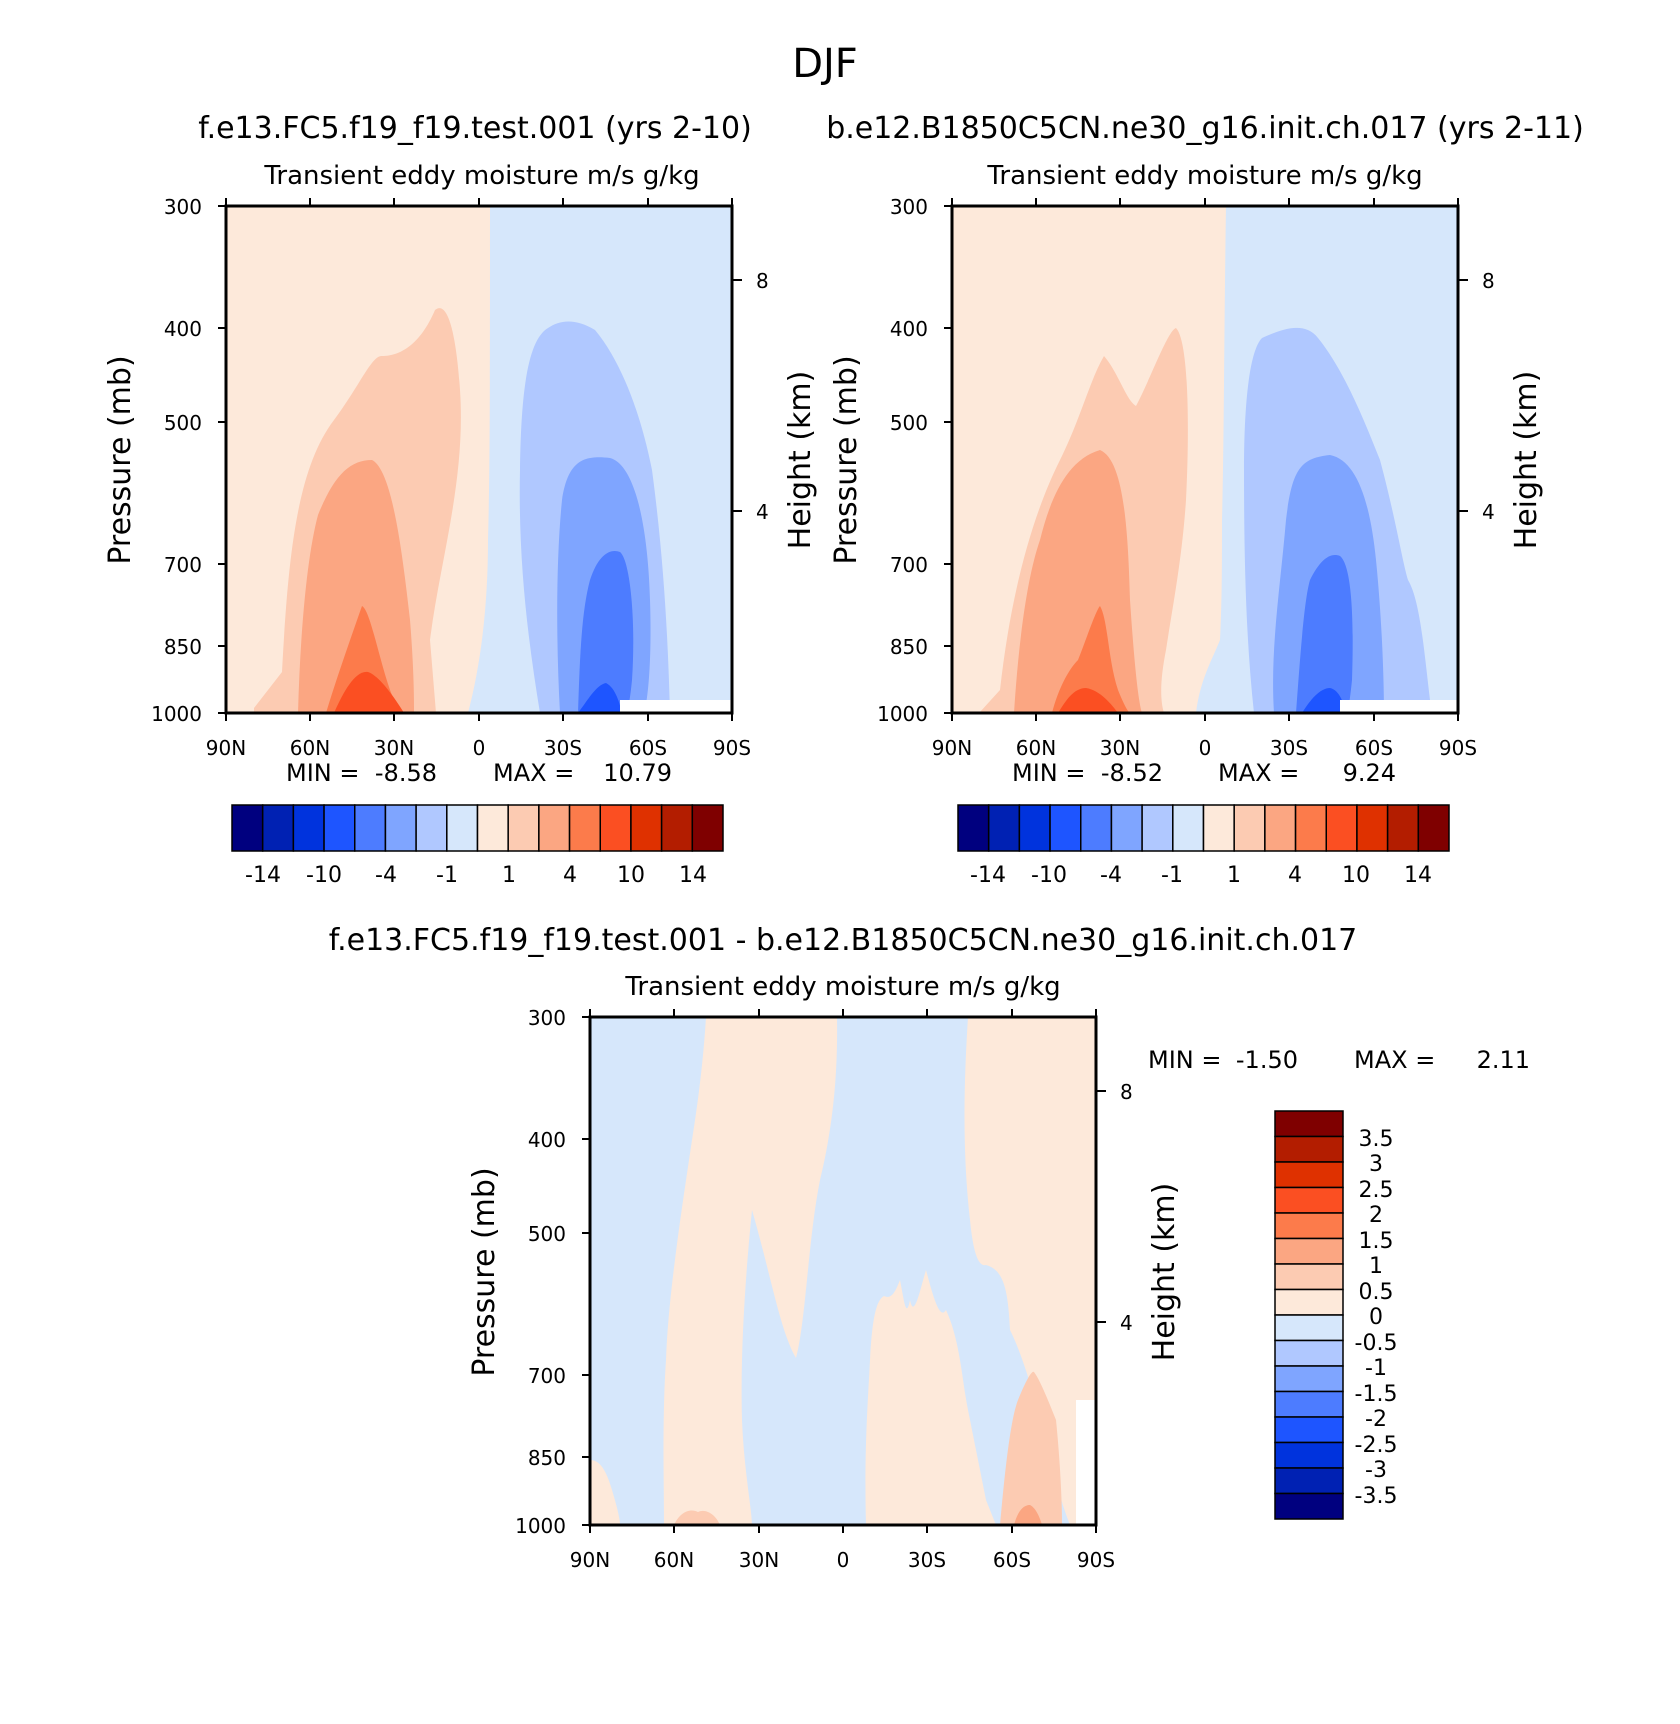  What do you see at coordinates (952, 748) in the screenshot?
I see `panel2-xtick: 90N` at bounding box center [952, 748].